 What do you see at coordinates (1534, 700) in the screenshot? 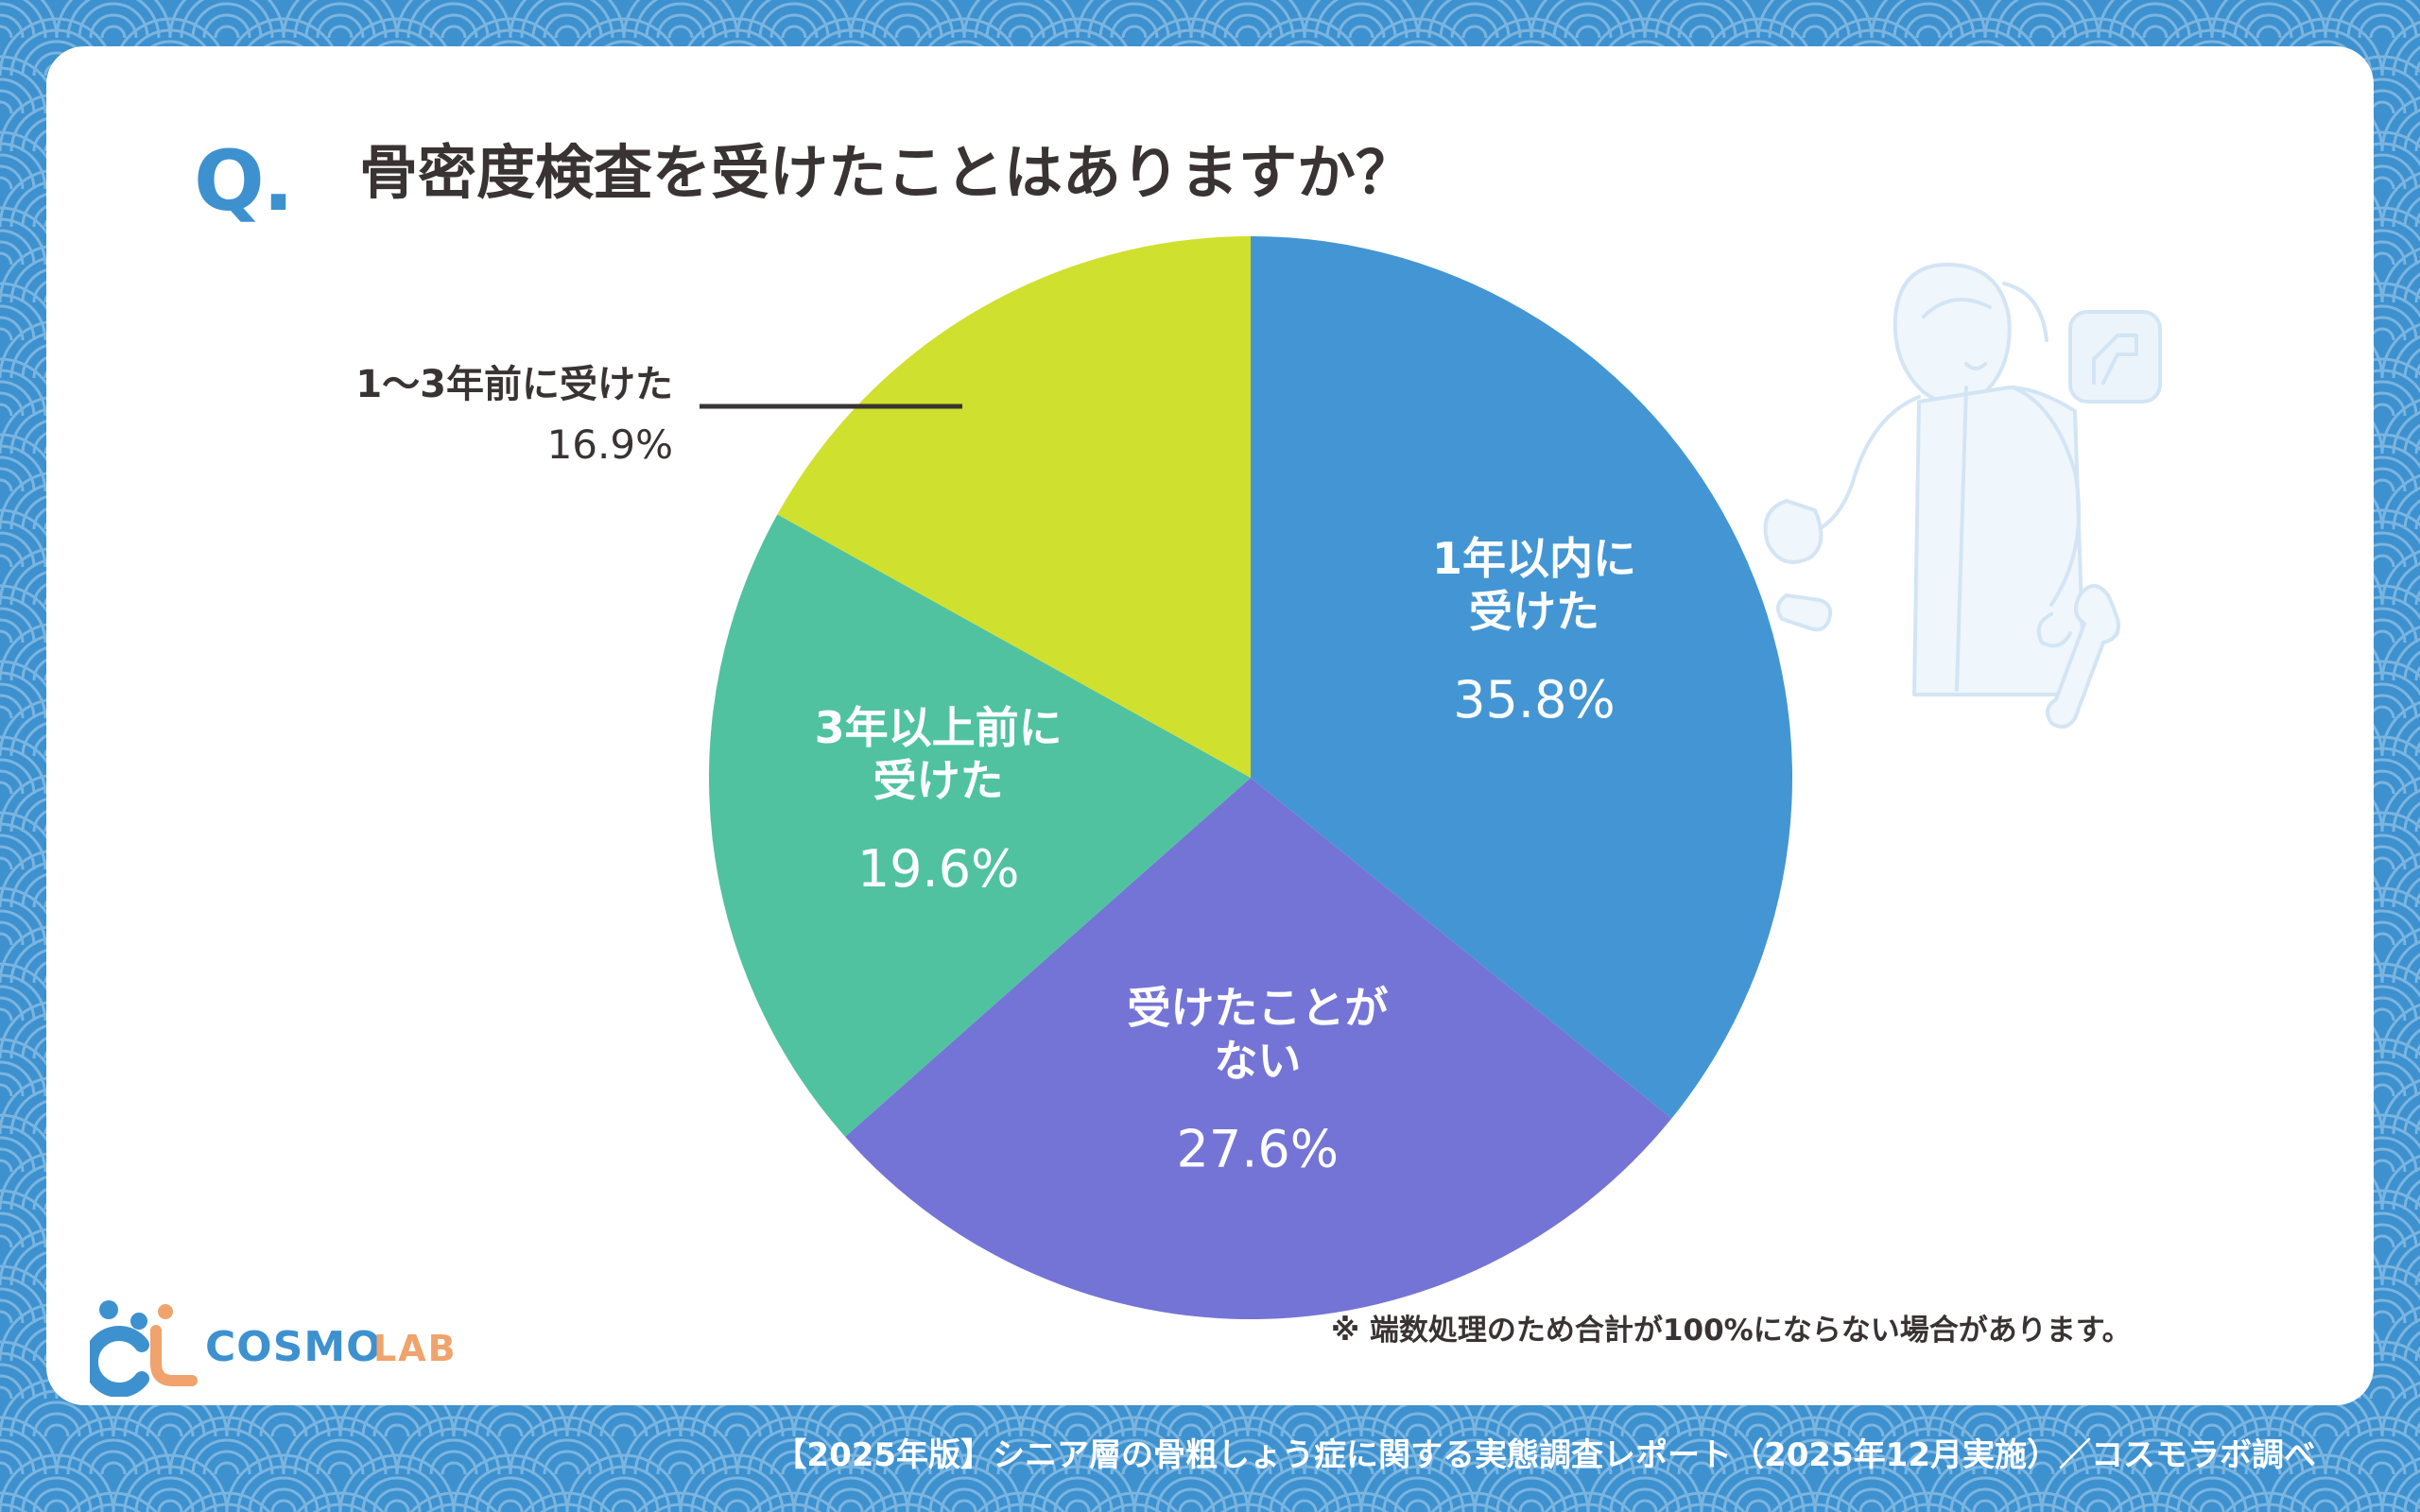
I see `slice-value-label-1: 35.8%` at bounding box center [1534, 700].